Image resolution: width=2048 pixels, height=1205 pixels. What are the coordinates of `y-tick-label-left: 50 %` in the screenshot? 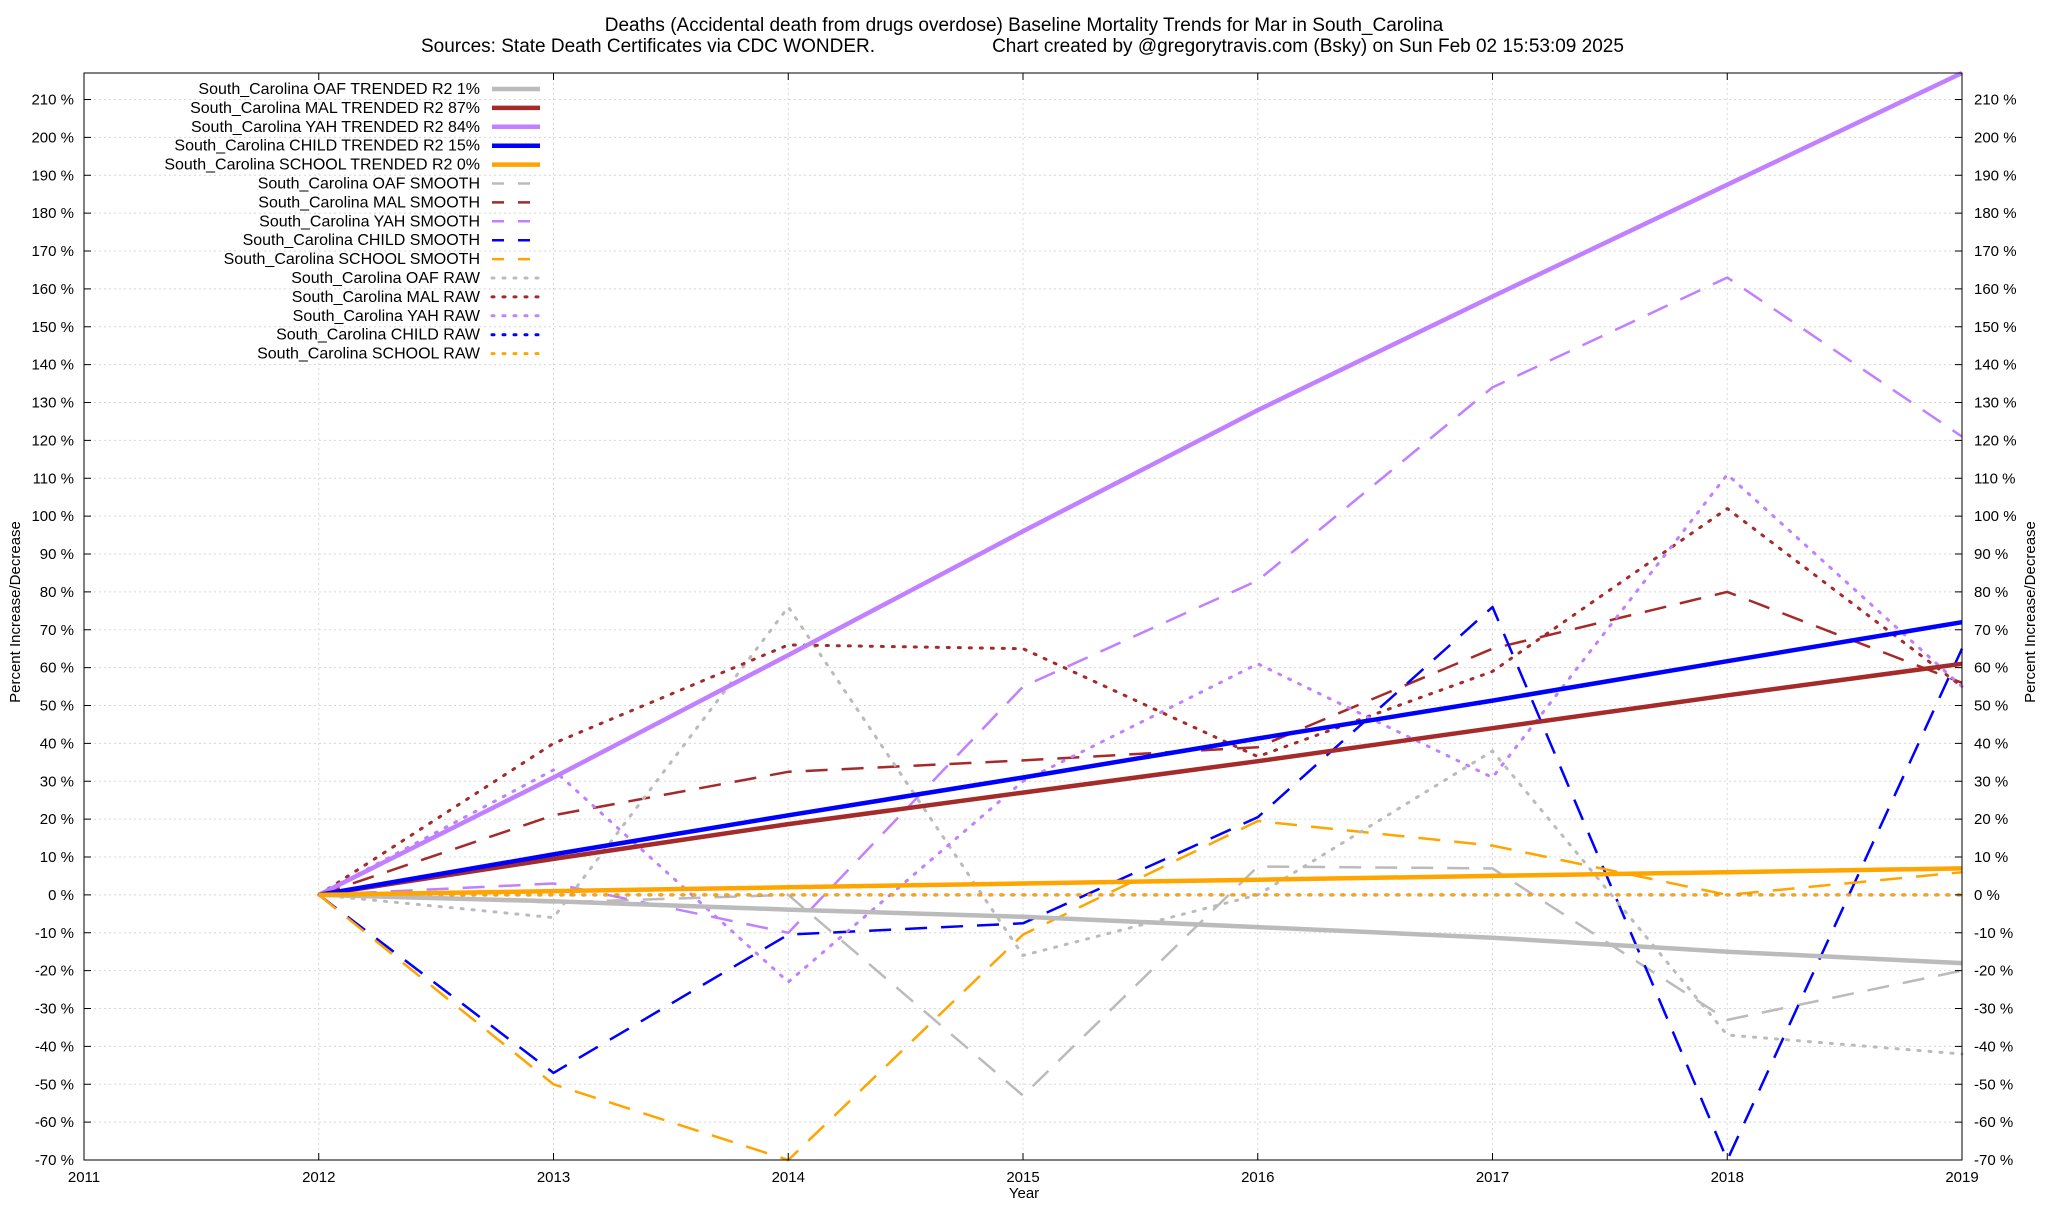 It's located at (57, 706).